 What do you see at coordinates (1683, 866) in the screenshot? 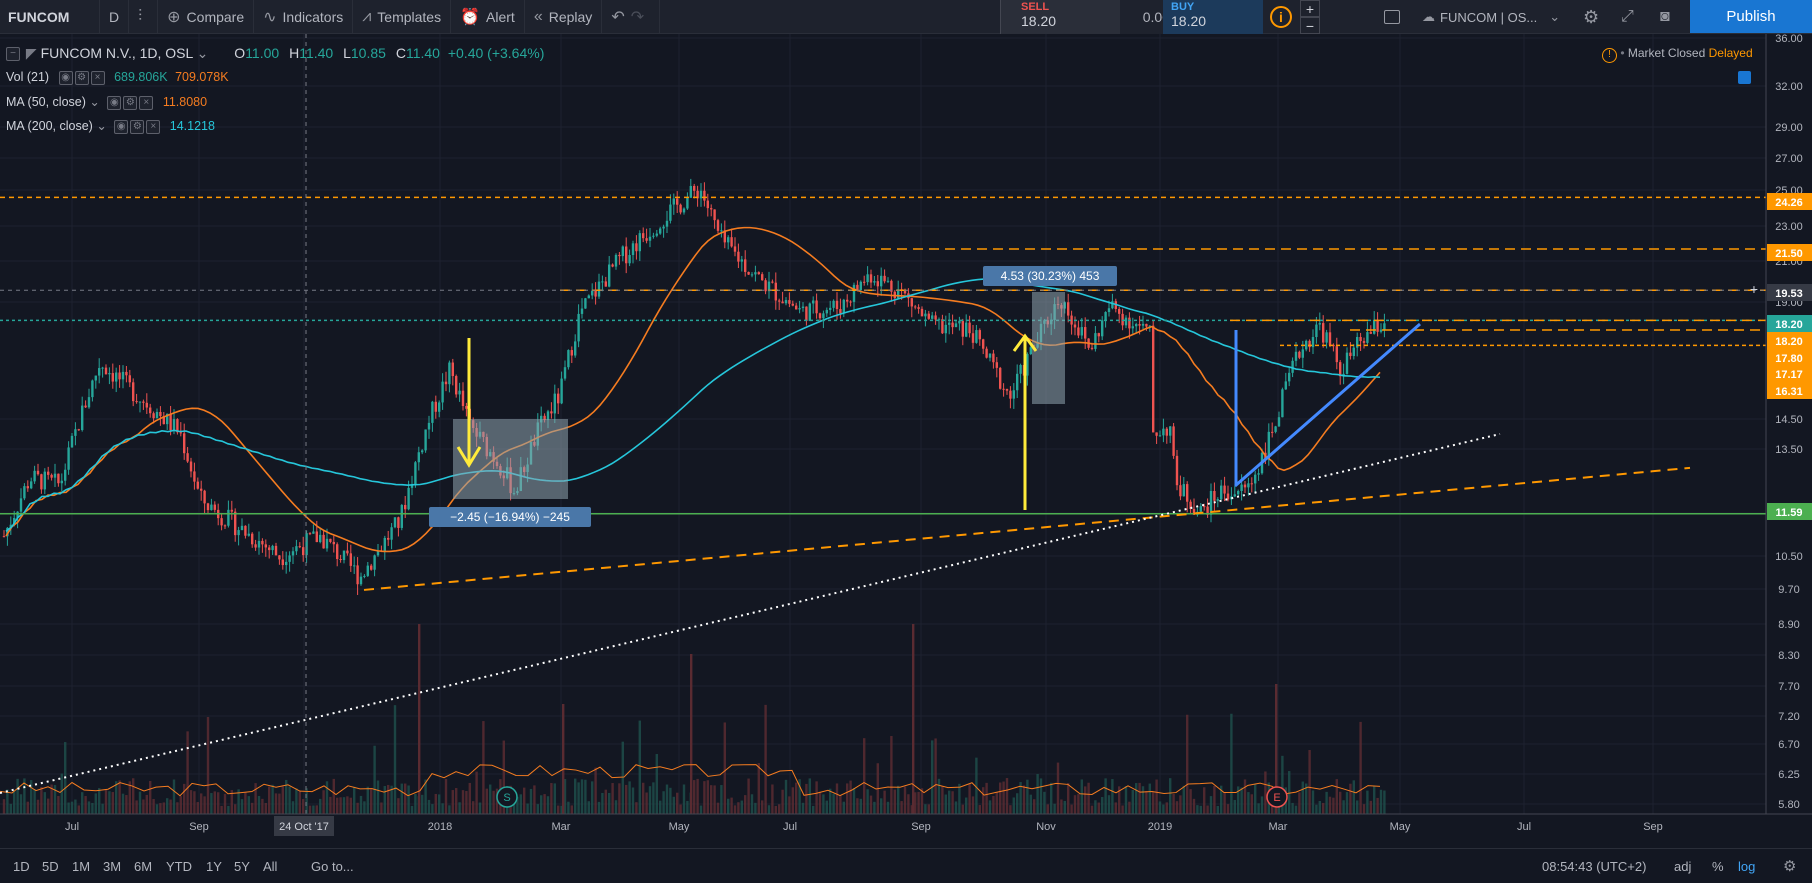
I see `adj-toggle: adj` at bounding box center [1683, 866].